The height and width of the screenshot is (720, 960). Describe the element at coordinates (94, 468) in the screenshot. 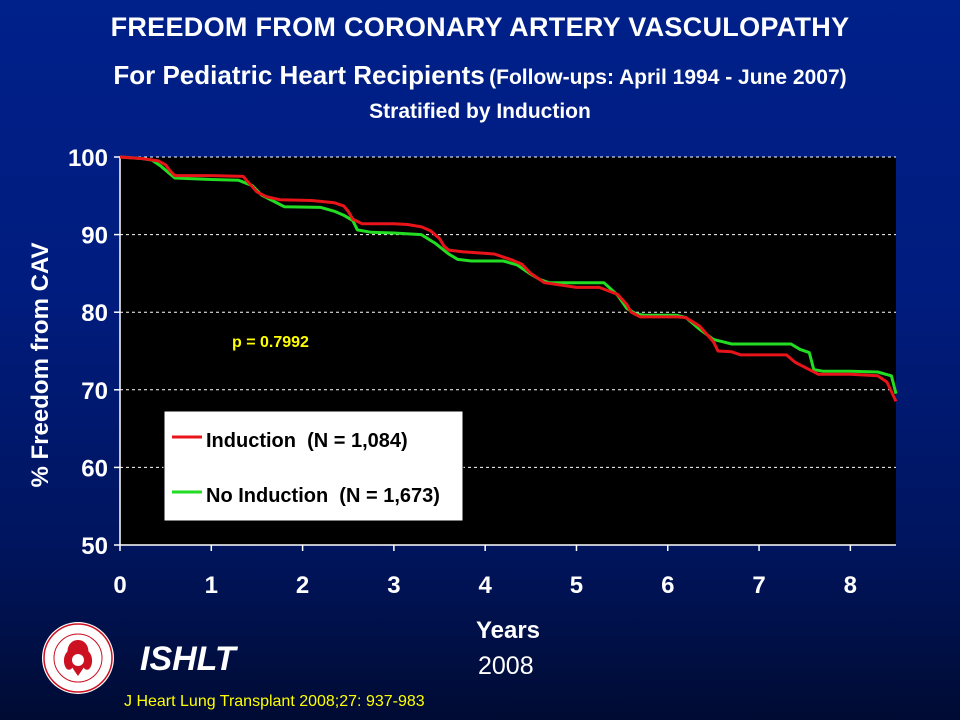

I see `y-tick-label: 60` at that location.